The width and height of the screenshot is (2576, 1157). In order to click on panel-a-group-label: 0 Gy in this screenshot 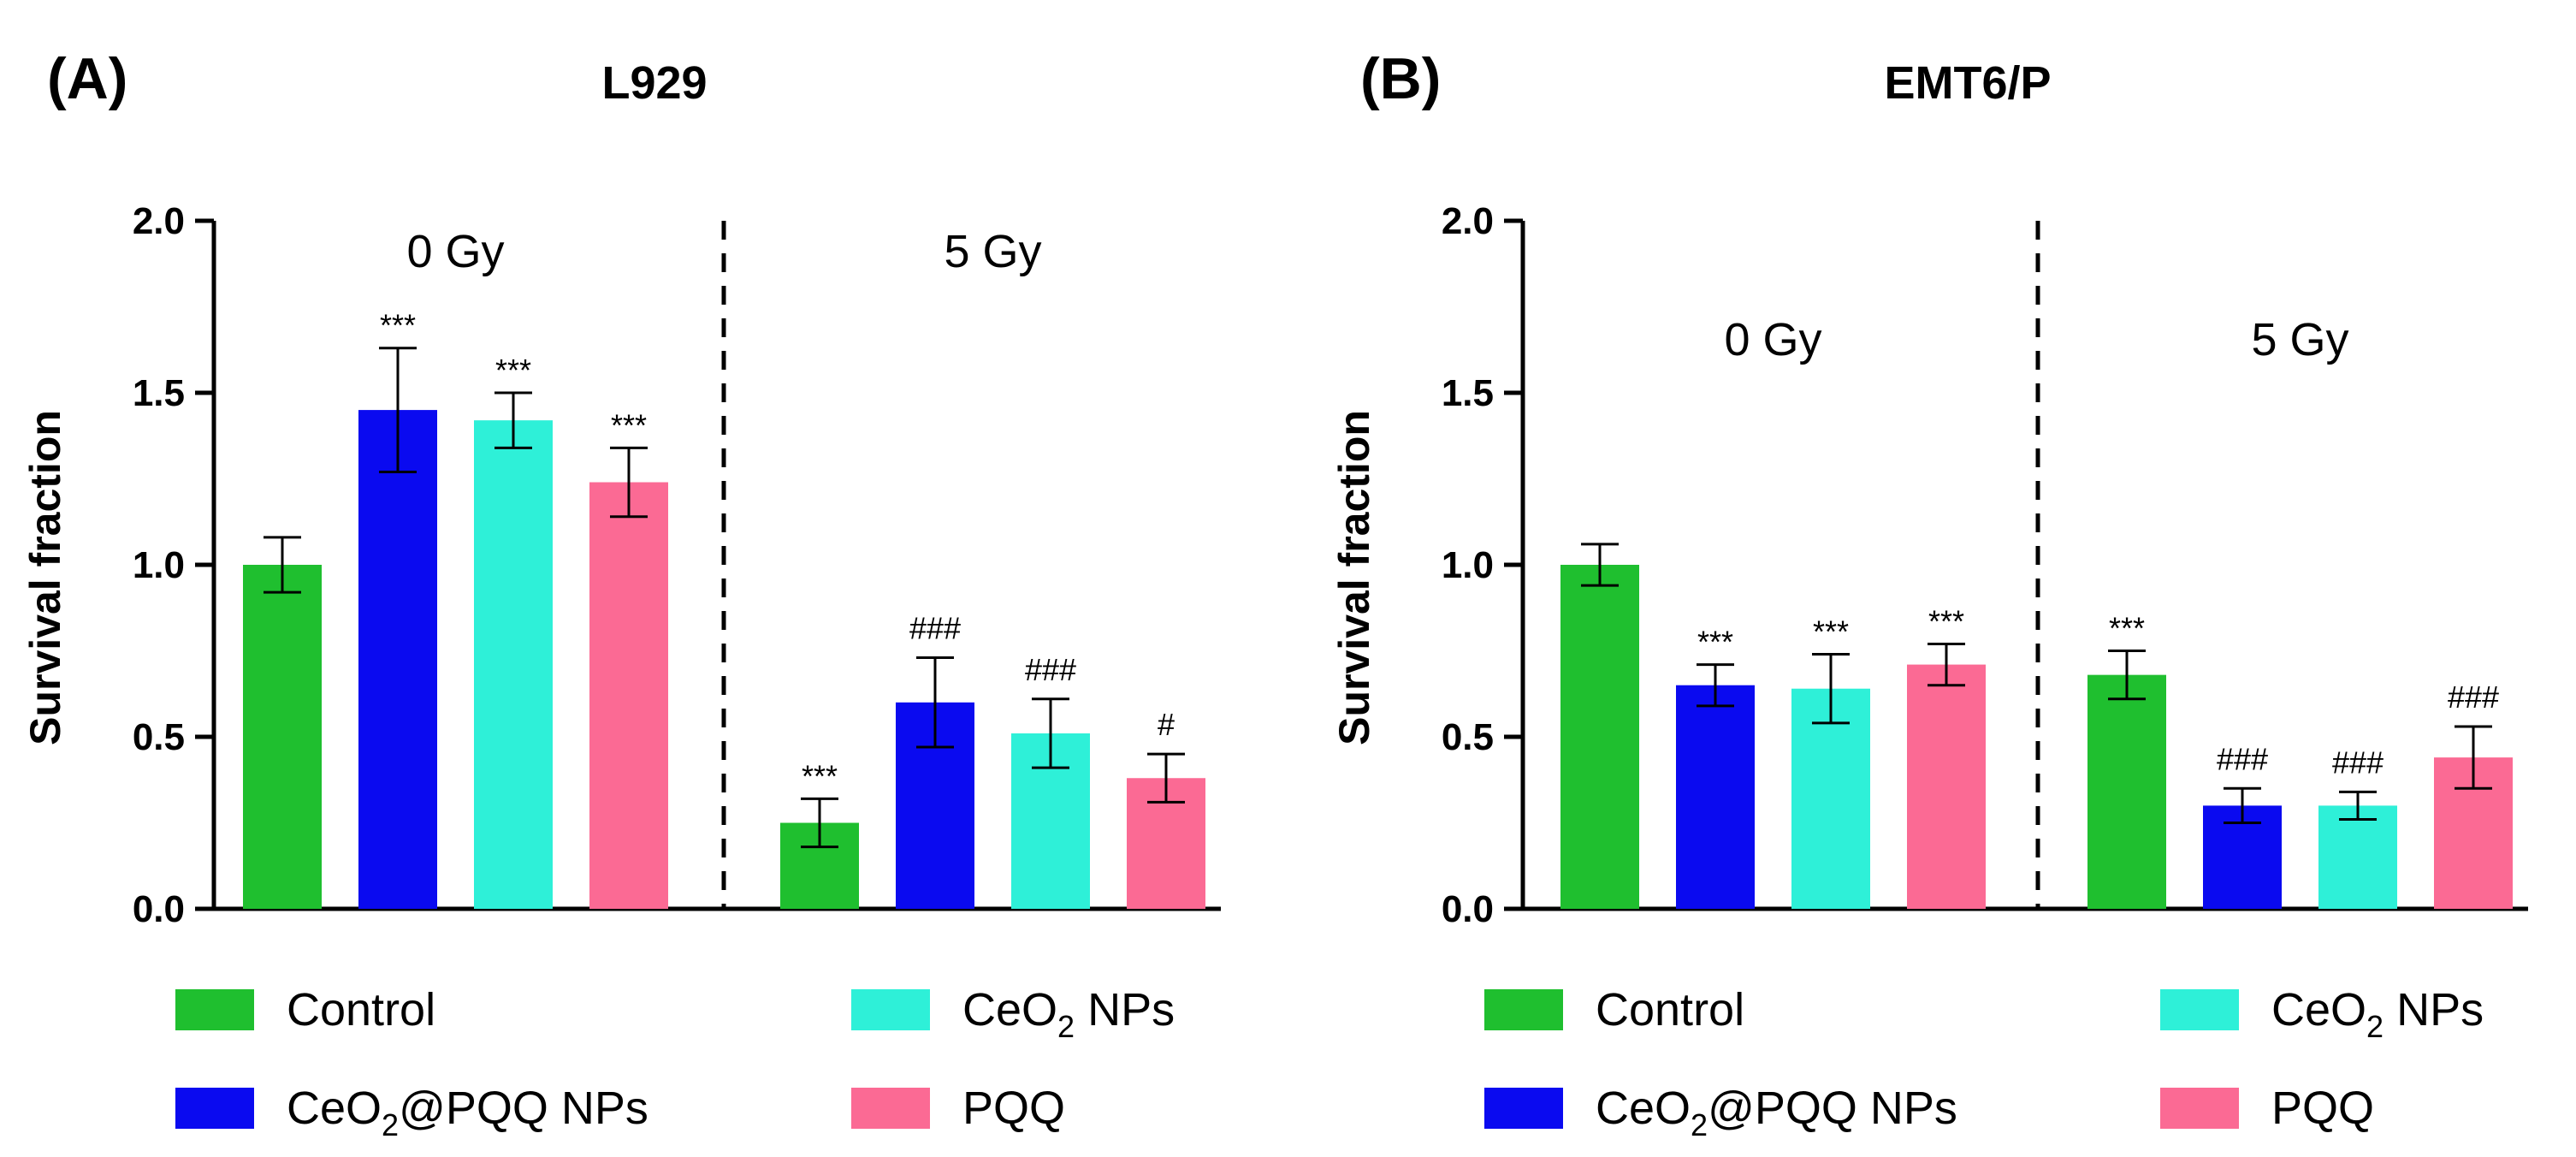, I will do `click(455, 251)`.